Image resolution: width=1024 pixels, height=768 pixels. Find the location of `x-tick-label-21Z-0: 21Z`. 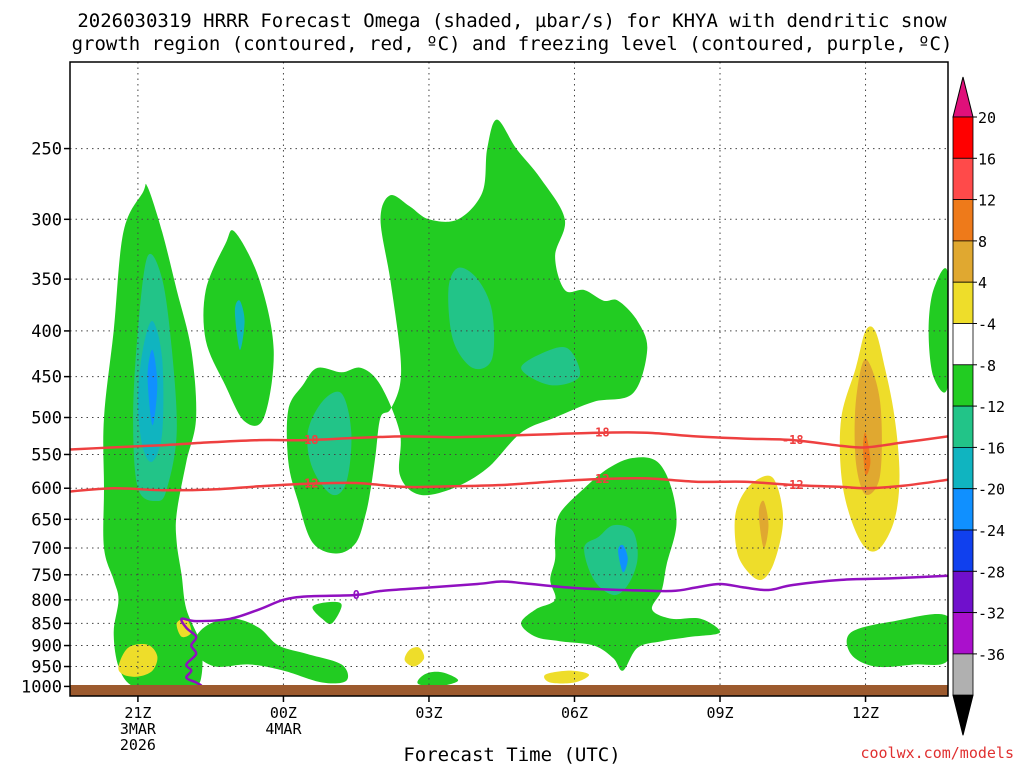

x-tick-label-21Z-0: 21Z is located at coordinates (137, 713).